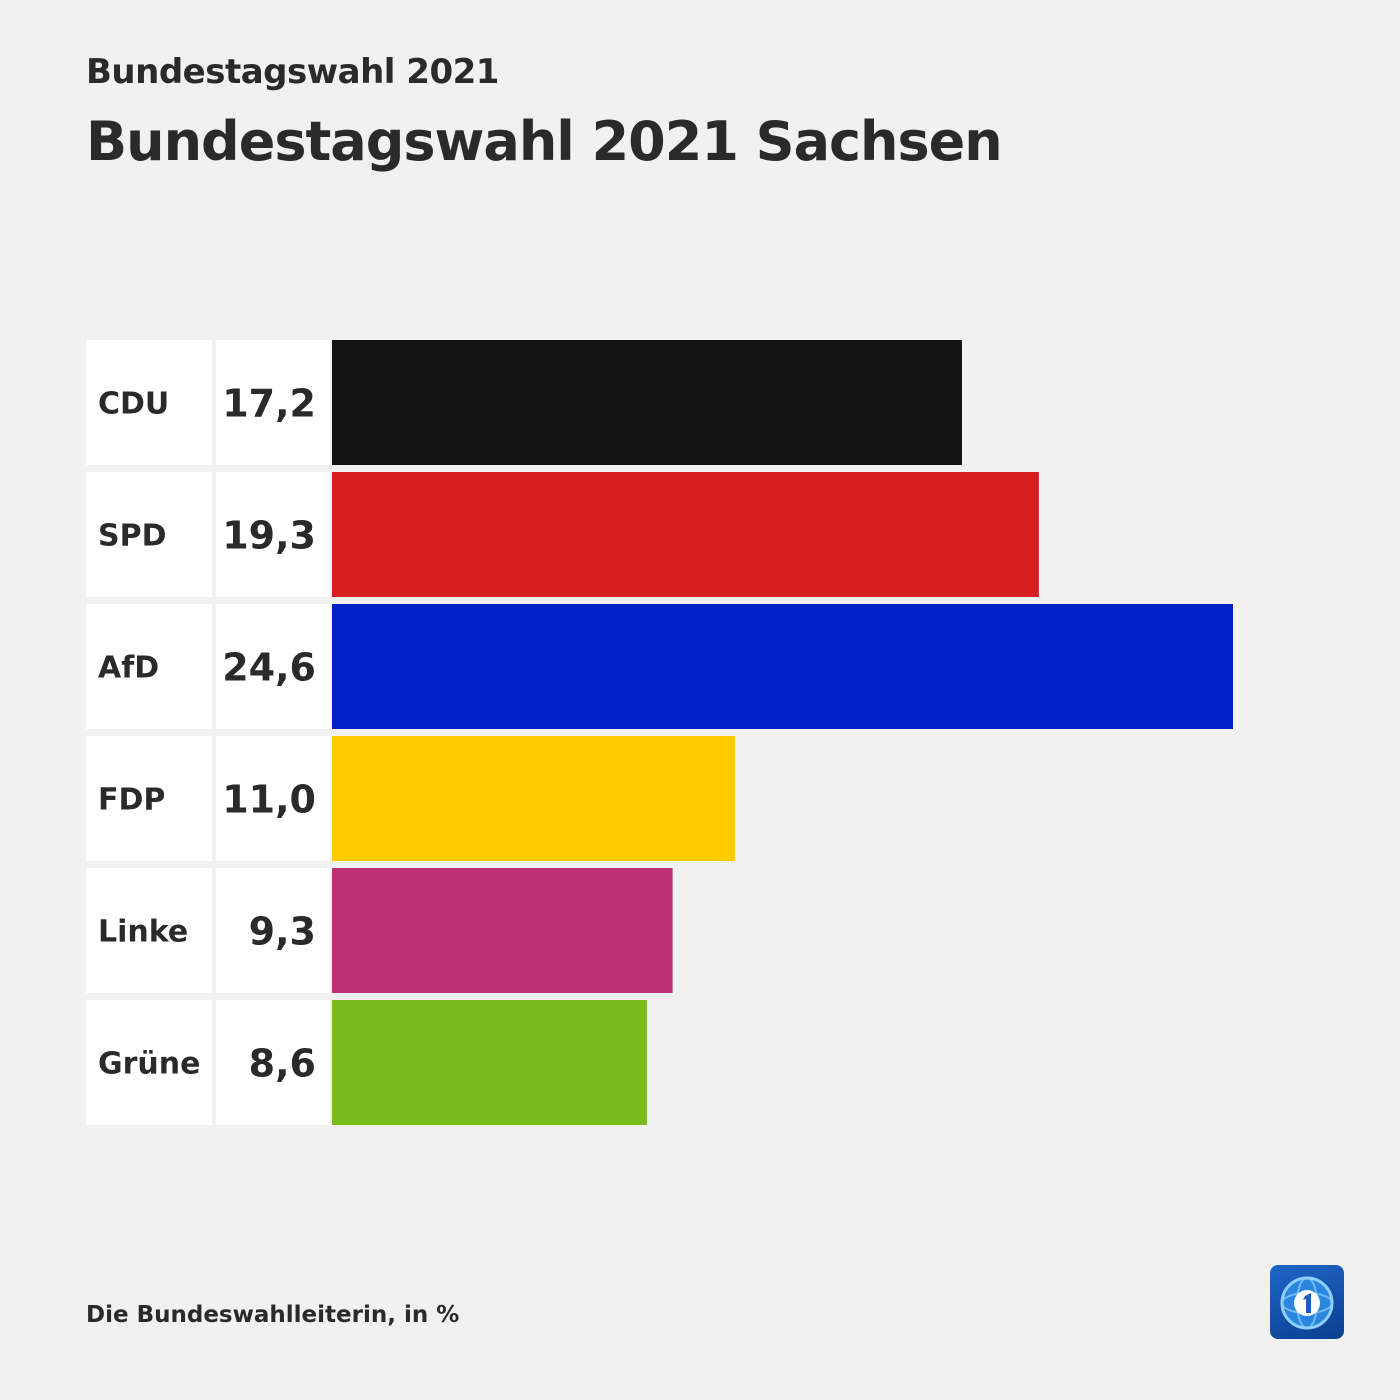 The width and height of the screenshot is (1400, 1400). I want to click on bar-fdp, so click(533, 798).